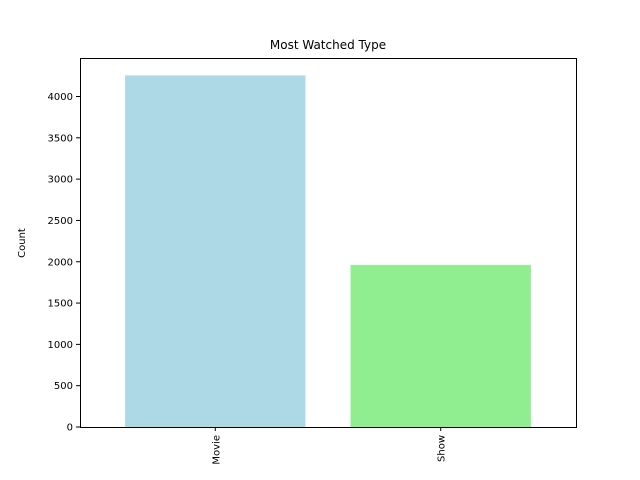 The width and height of the screenshot is (640, 480). I want to click on y-ticks-group: 0 500 1000 1500 2000 2500 3000 3500 4000, so click(64, 263).